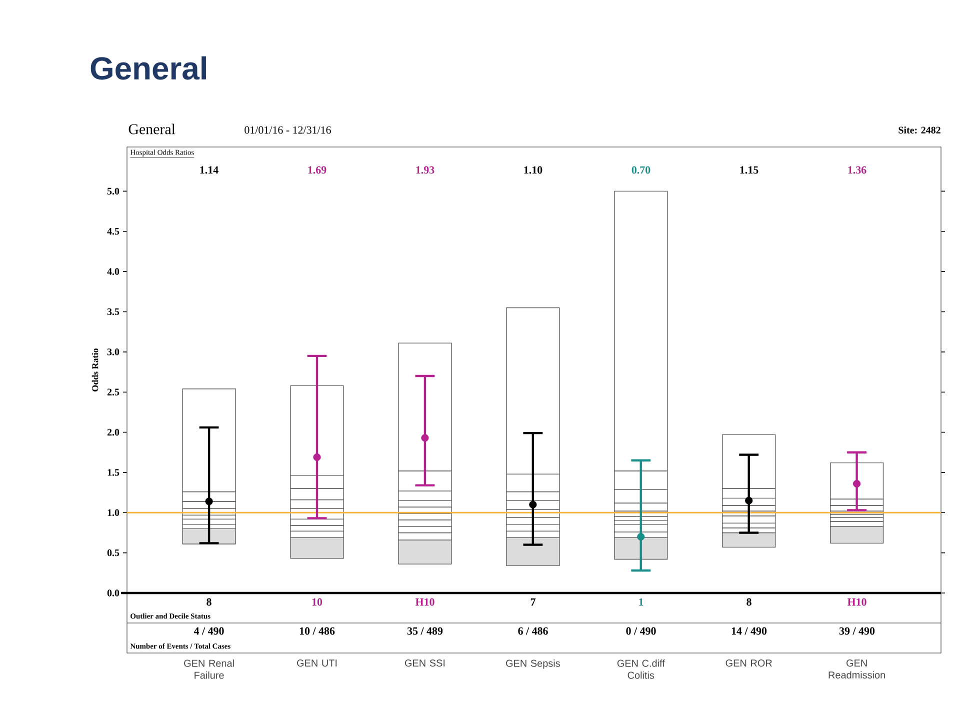 This screenshot has height=722, width=955. Describe the element at coordinates (641, 170) in the screenshot. I see `annotation: 0.70` at that location.